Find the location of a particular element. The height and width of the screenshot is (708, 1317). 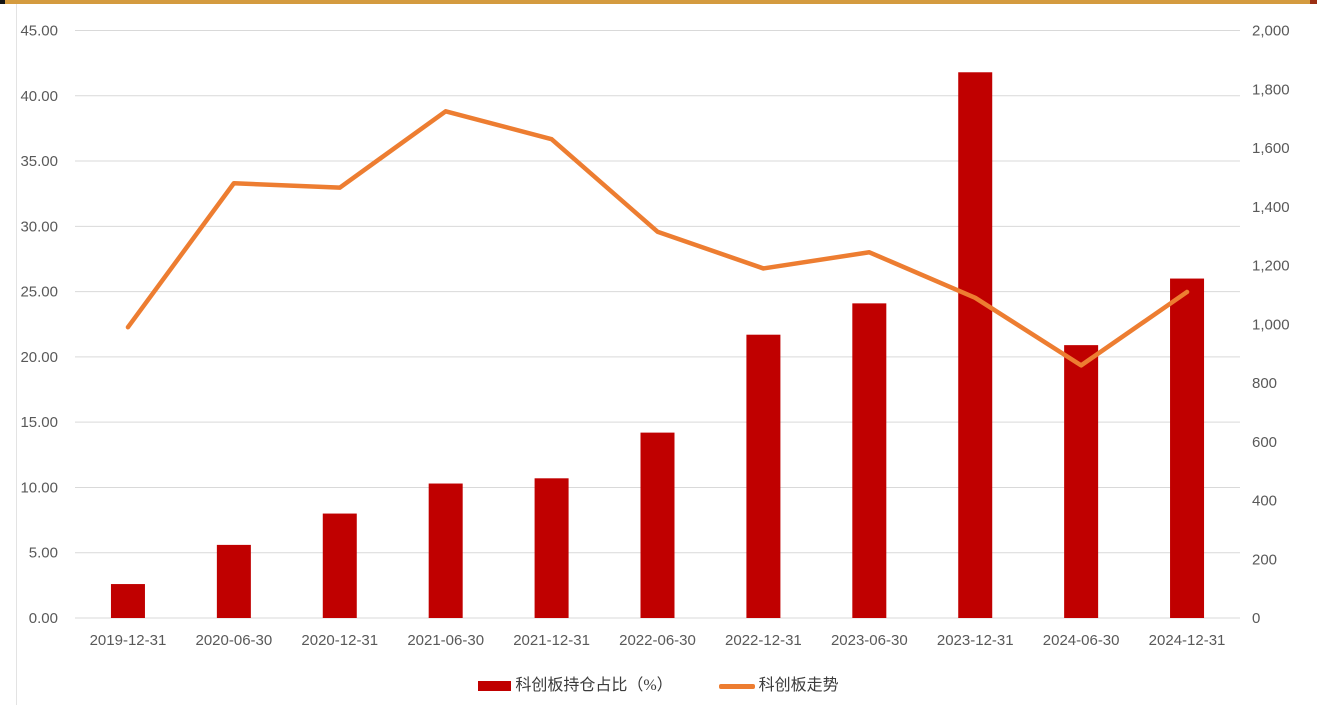

left-axis-tick-label: 45.00 is located at coordinates (39, 31).